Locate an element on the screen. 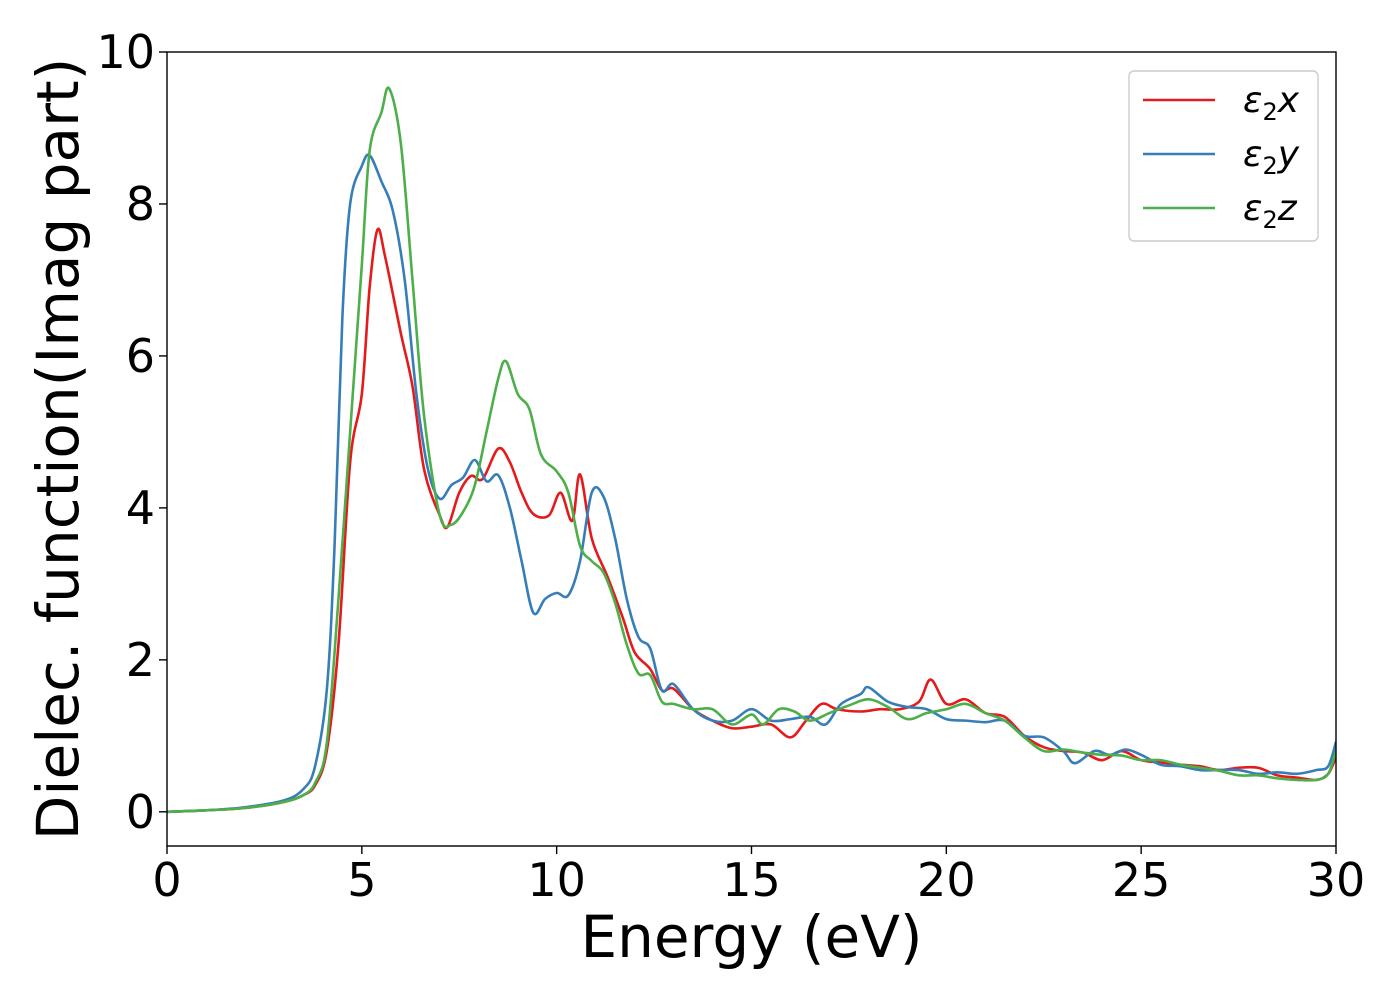  x-tick-label: 10 is located at coordinates (556, 880).